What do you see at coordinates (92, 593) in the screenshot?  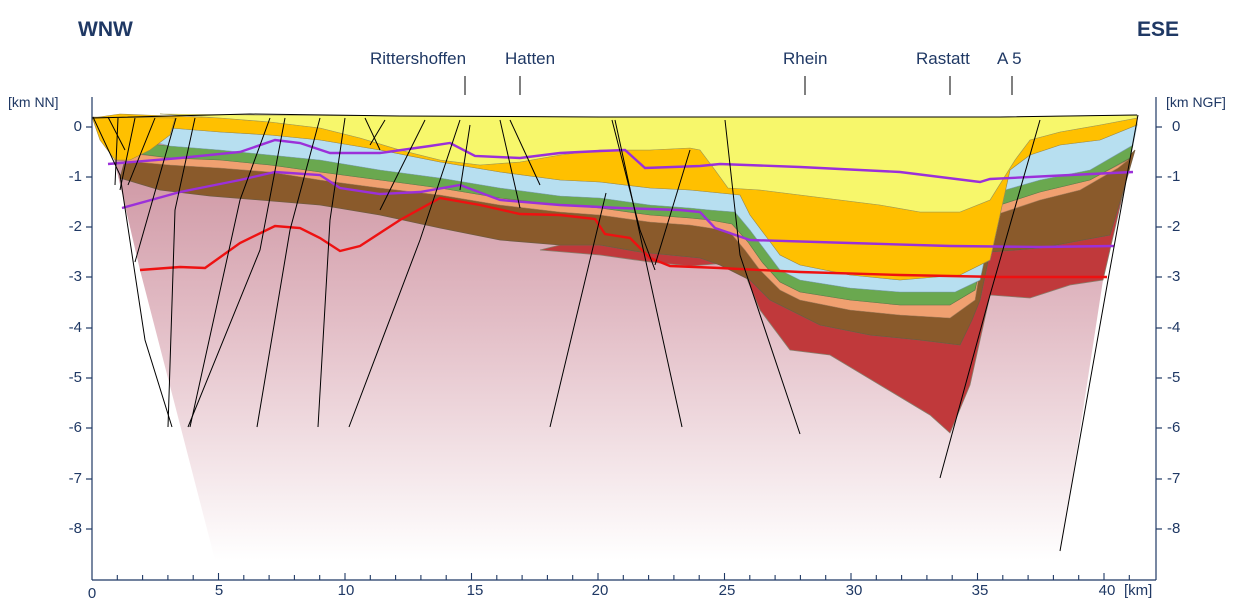 I see `bottom-tick-label: 0` at bounding box center [92, 593].